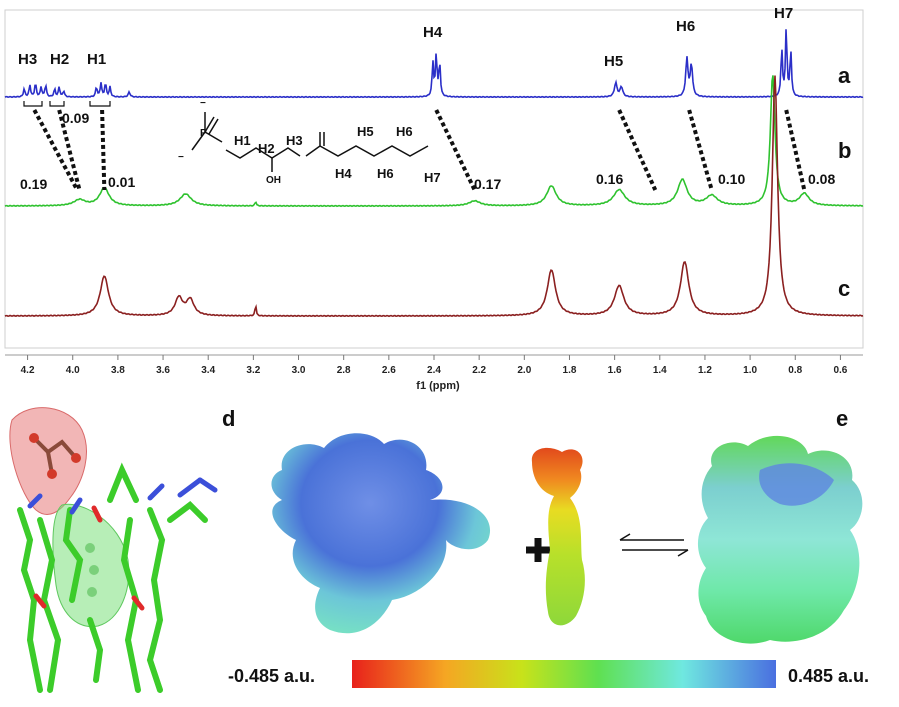  Describe the element at coordinates (840, 370) in the screenshot. I see `x-tick-label: 0.6` at that location.